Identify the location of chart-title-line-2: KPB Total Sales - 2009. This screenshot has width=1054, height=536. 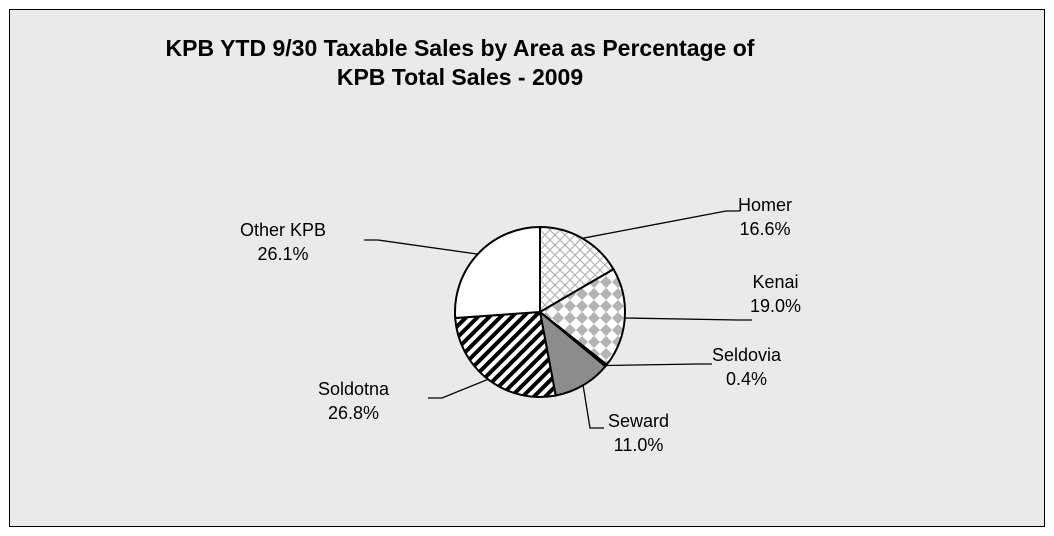
(460, 77).